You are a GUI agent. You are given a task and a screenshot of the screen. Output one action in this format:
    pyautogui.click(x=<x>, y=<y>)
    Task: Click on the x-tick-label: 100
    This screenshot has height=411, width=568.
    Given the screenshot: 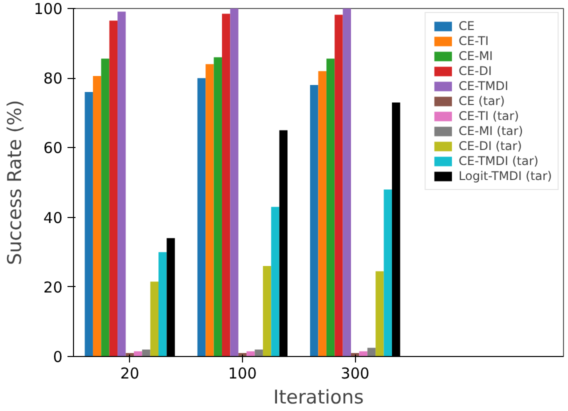 What is the action you would take?
    pyautogui.click(x=242, y=373)
    